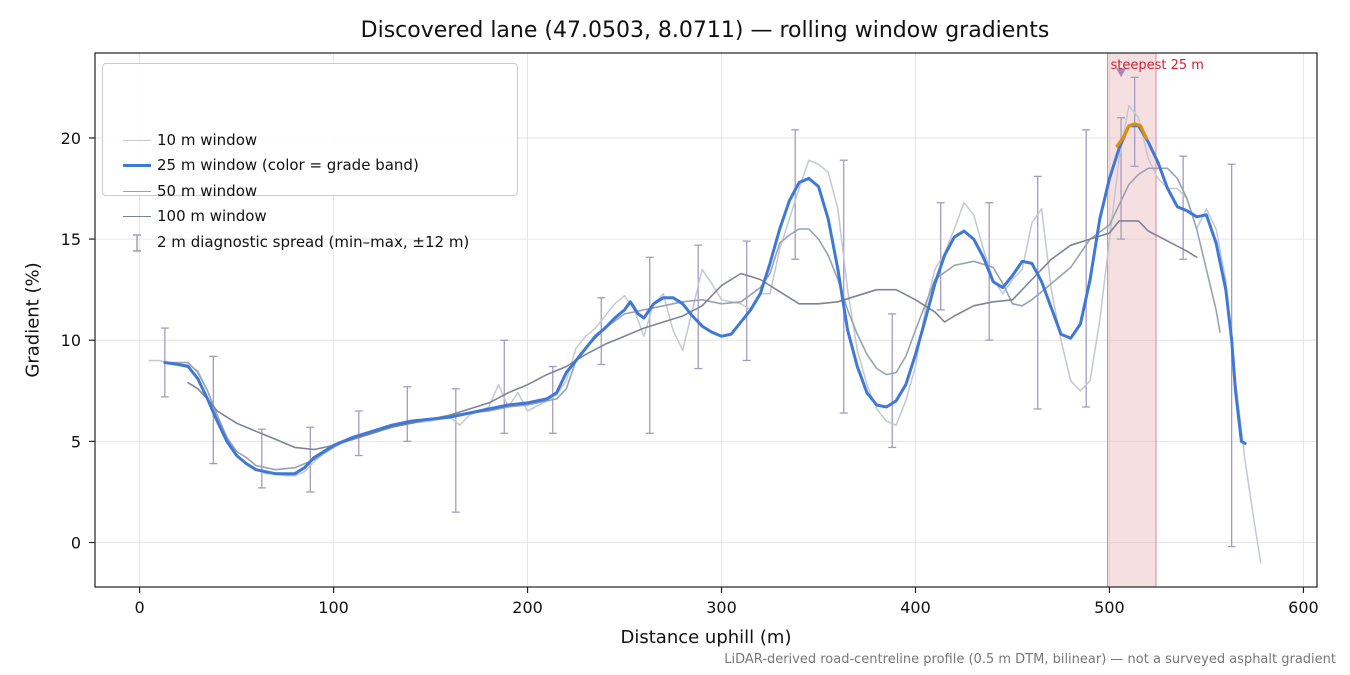 The image size is (1350, 675). Describe the element at coordinates (137, 243) in the screenshot. I see `legend-swatch-errorbar` at that location.